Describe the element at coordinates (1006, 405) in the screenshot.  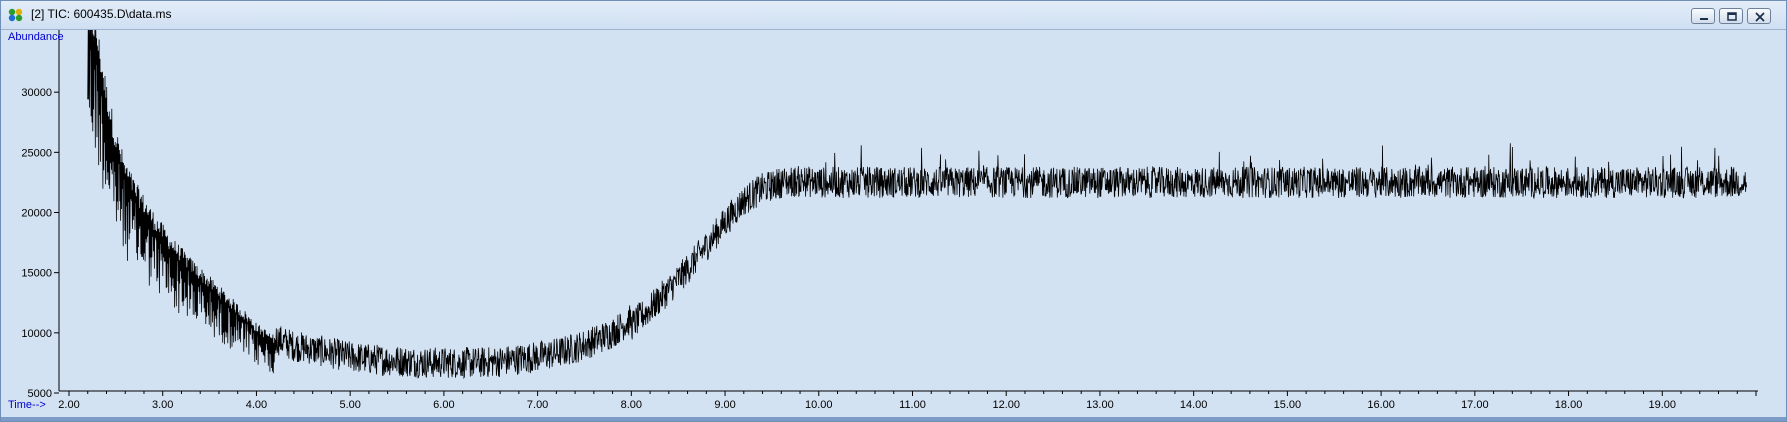
I see `x-tick-label: 12.00` at that location.